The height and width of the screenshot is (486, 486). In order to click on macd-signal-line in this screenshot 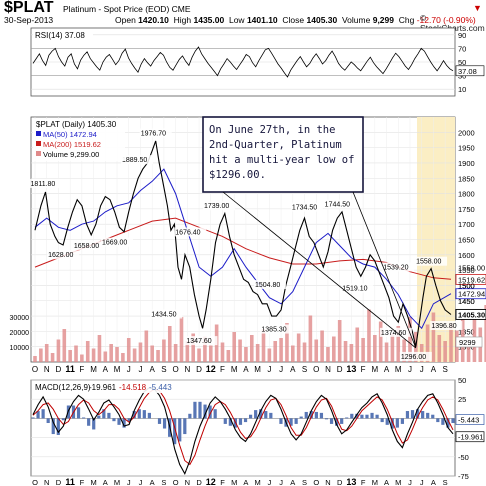, I will do `click(243, 427)`.